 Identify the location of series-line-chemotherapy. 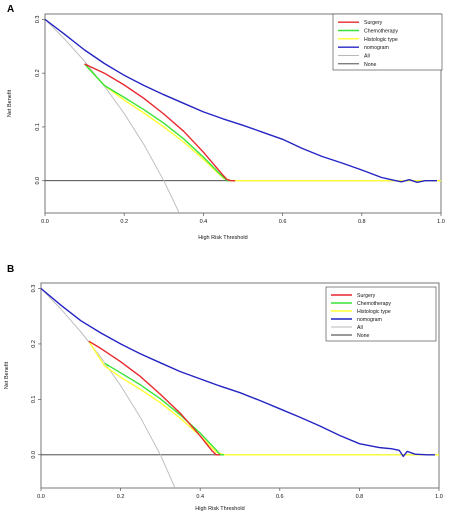
(164, 409).